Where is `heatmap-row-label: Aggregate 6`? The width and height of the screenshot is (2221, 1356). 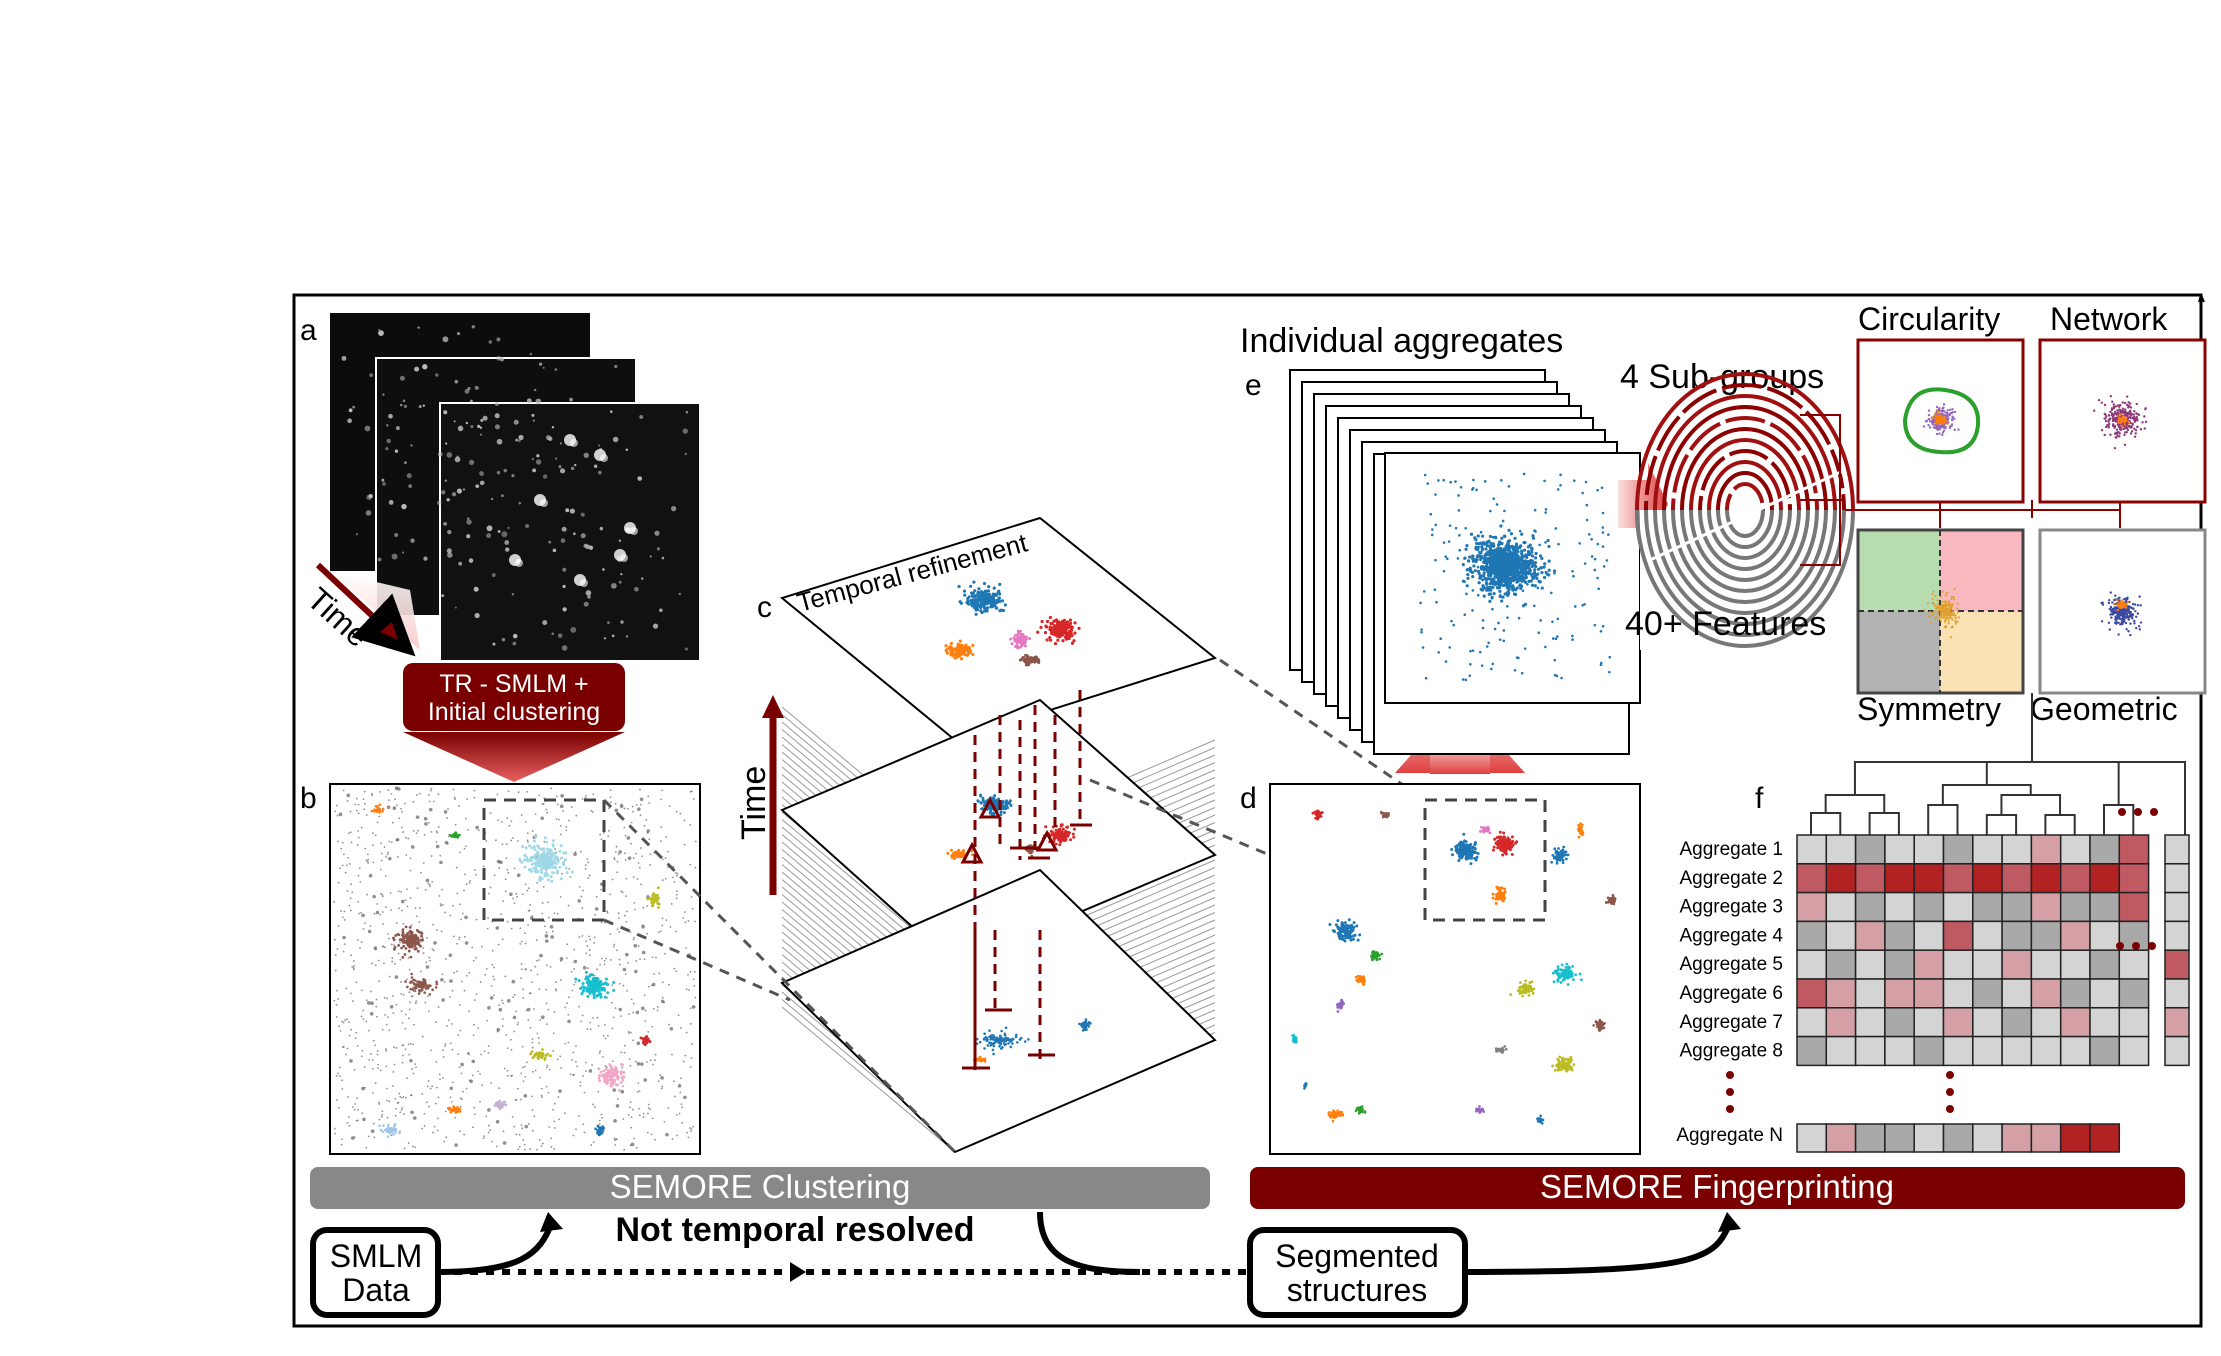 heatmap-row-label: Aggregate 6 is located at coordinates (1731, 993).